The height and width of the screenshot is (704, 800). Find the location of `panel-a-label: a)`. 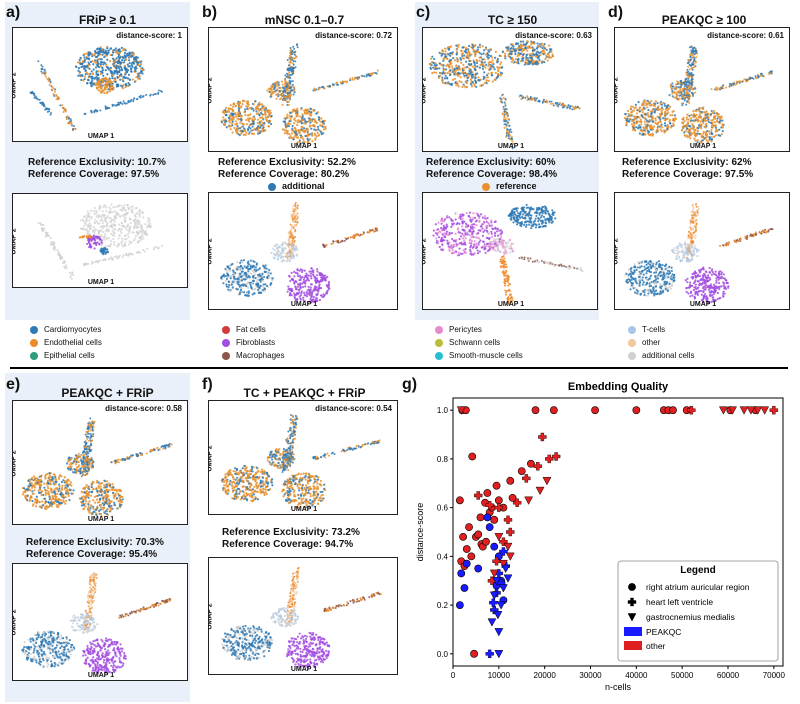

panel-a-label: a) is located at coordinates (13, 12).